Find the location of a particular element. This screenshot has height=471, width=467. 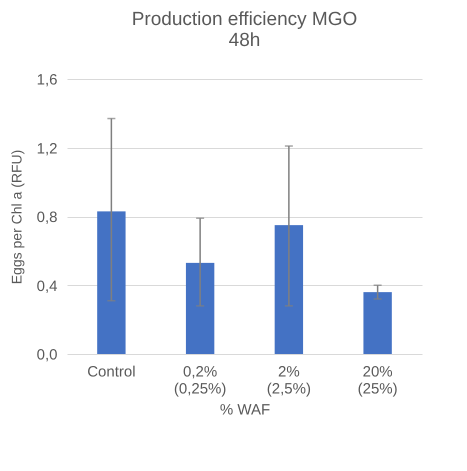

y-tick-label: 1,6 is located at coordinates (47, 80).